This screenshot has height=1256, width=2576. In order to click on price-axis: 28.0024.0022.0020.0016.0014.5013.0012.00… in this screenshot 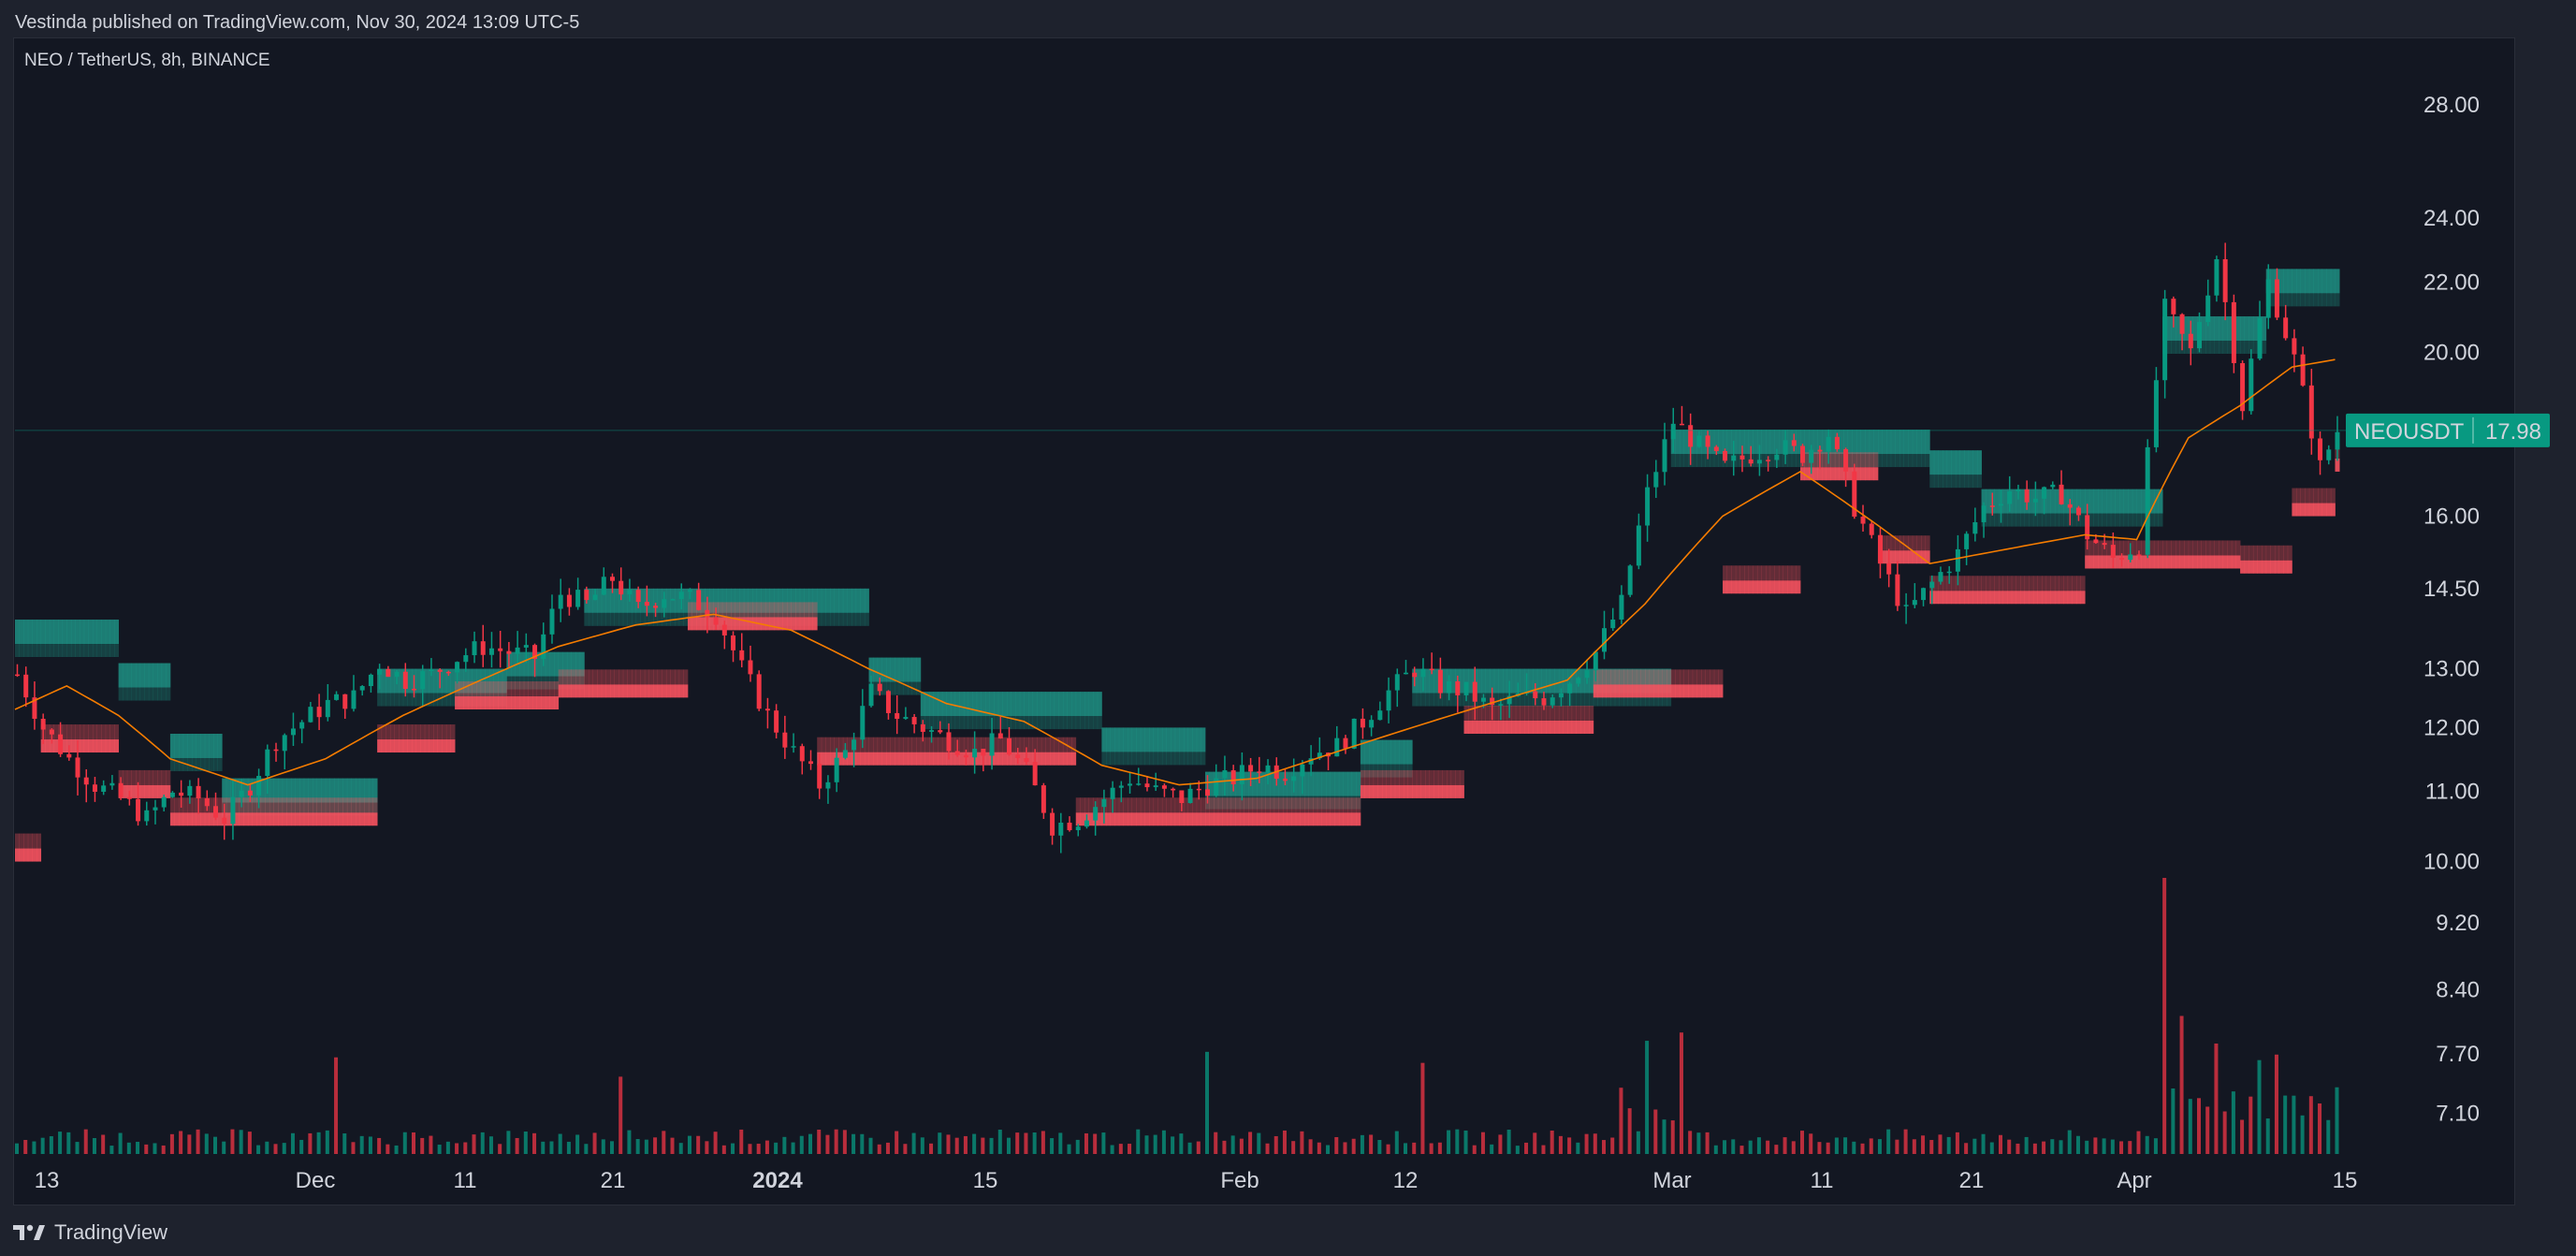, I will do `click(2451, 609)`.